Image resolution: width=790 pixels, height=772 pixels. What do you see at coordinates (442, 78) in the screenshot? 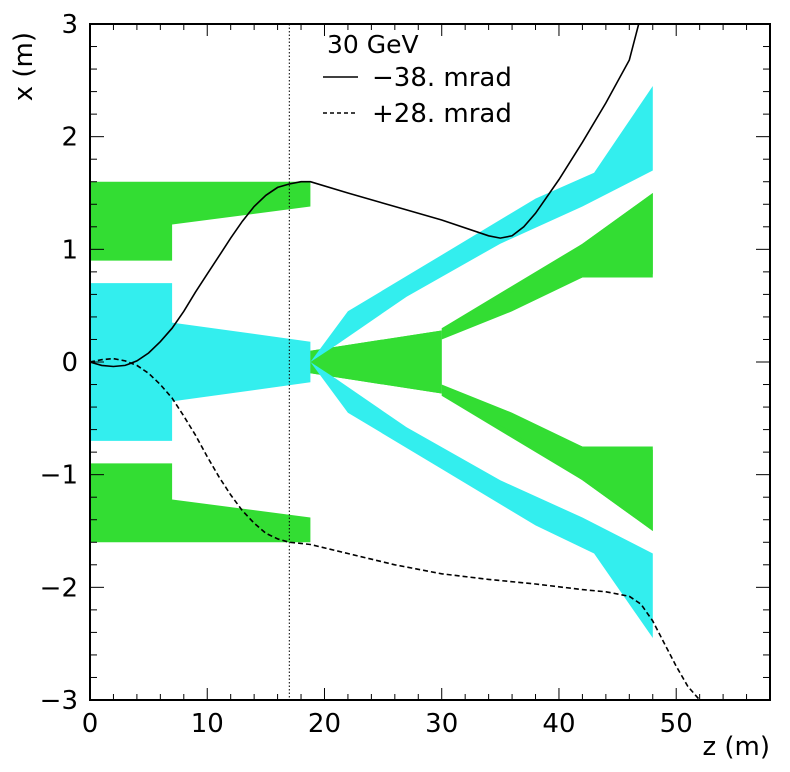
I see `legend-label-solid: −38. mrad` at bounding box center [442, 78].